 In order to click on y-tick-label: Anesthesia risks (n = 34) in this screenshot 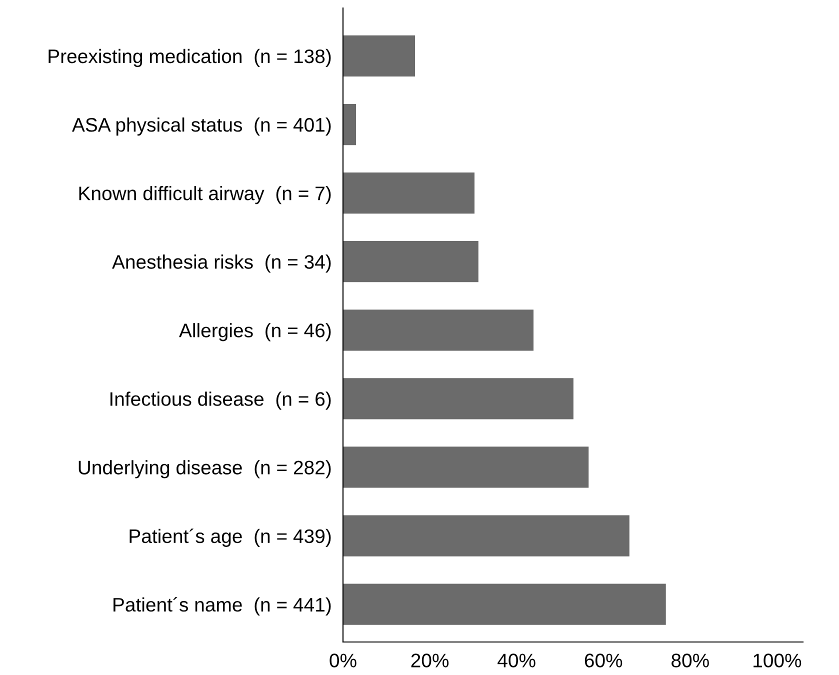, I will do `click(221, 263)`.